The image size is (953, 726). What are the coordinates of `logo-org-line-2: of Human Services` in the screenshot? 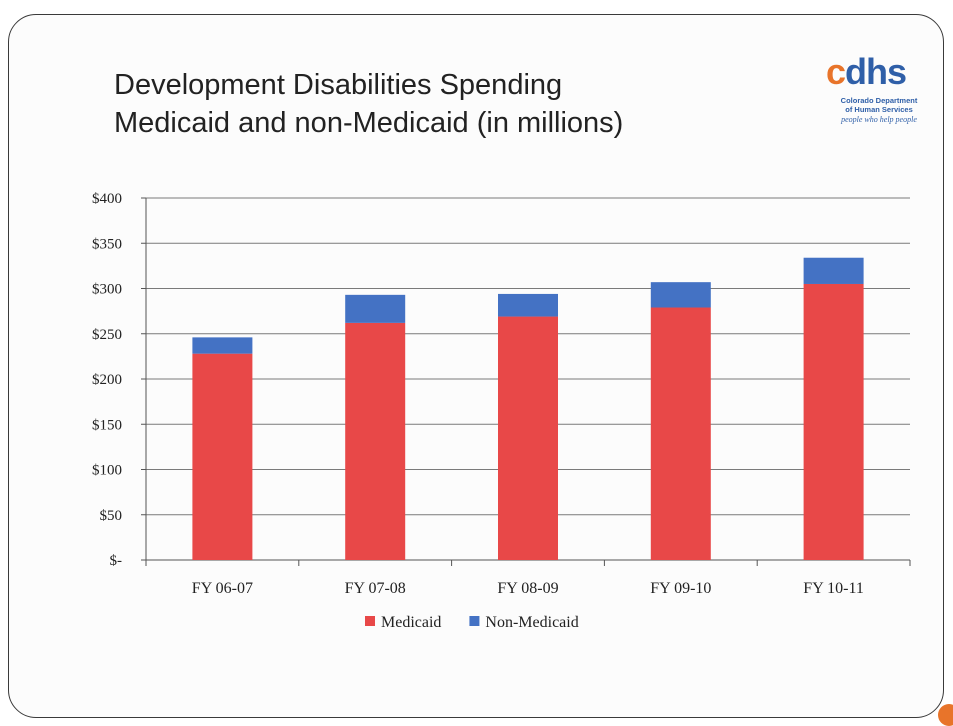 It's located at (879, 109).